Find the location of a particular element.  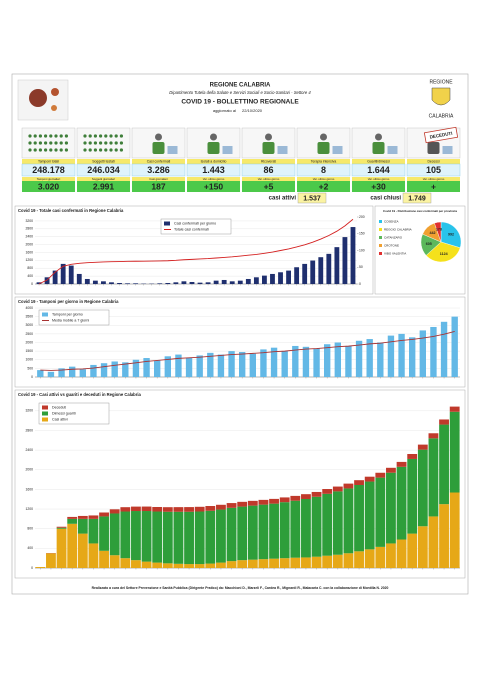

right-logo: REGIONE CALABRIA is located at coordinates (441, 99).